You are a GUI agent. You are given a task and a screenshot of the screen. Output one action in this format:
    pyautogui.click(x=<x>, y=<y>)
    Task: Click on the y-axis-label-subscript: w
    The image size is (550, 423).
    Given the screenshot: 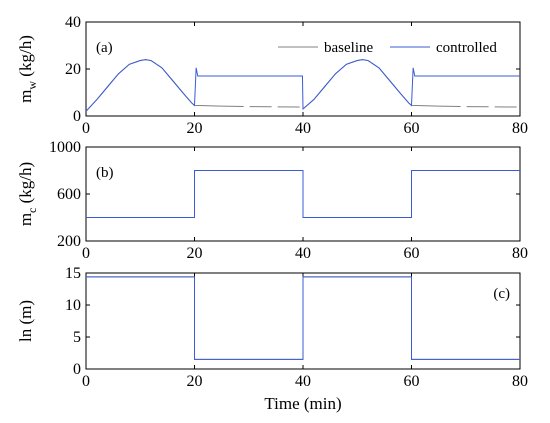 What is the action you would take?
    pyautogui.click(x=32, y=85)
    